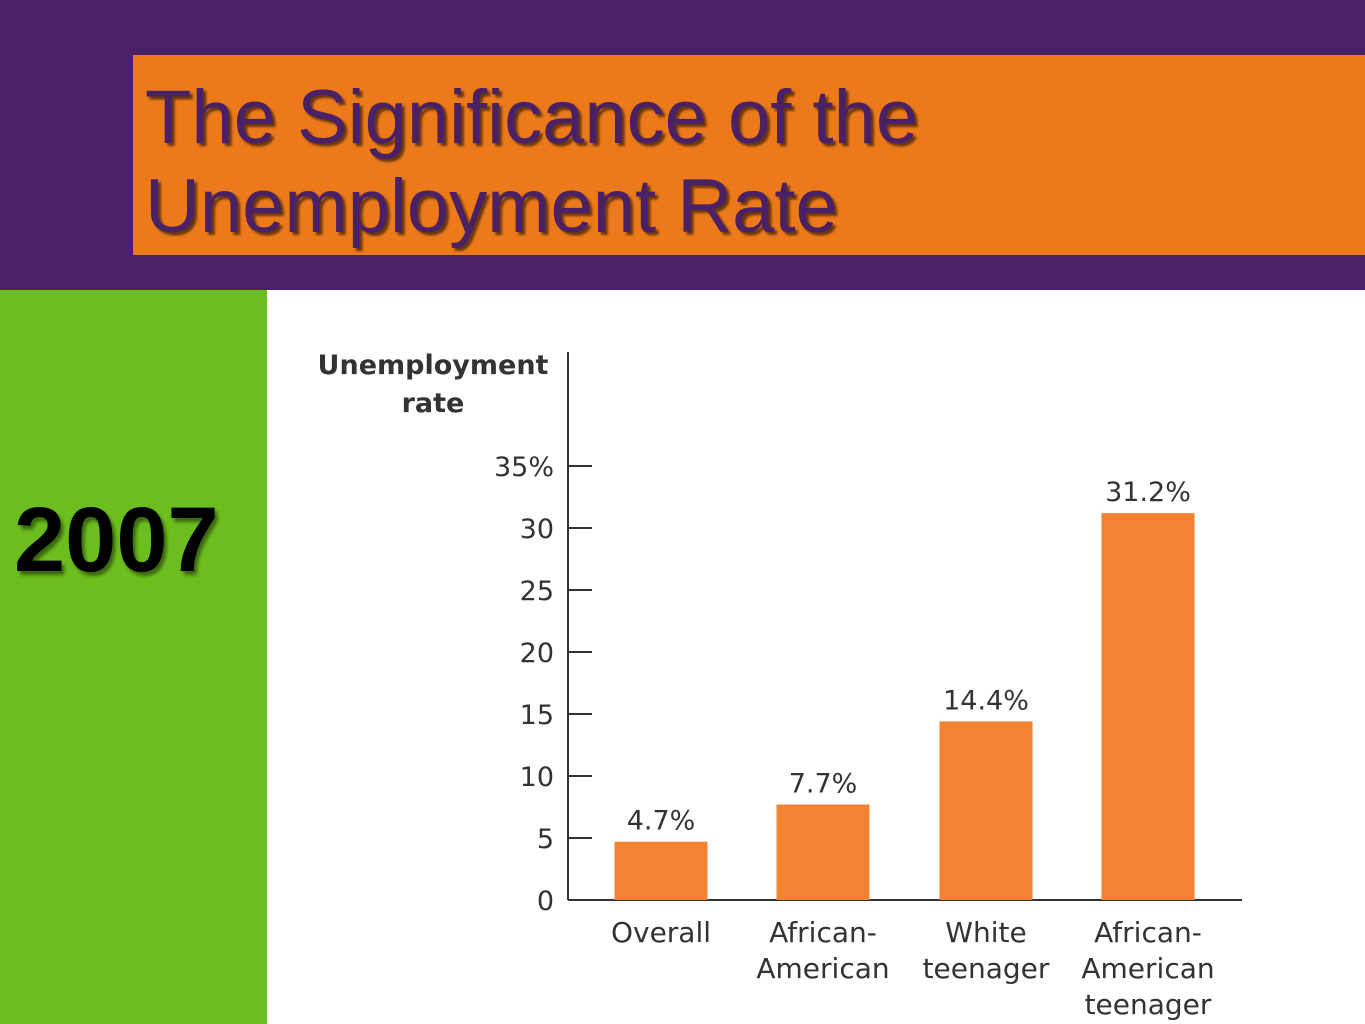 This screenshot has height=1024, width=1365. Describe the element at coordinates (491, 206) in the screenshot. I see `page-title-line-2: Unemployment Rate` at that location.